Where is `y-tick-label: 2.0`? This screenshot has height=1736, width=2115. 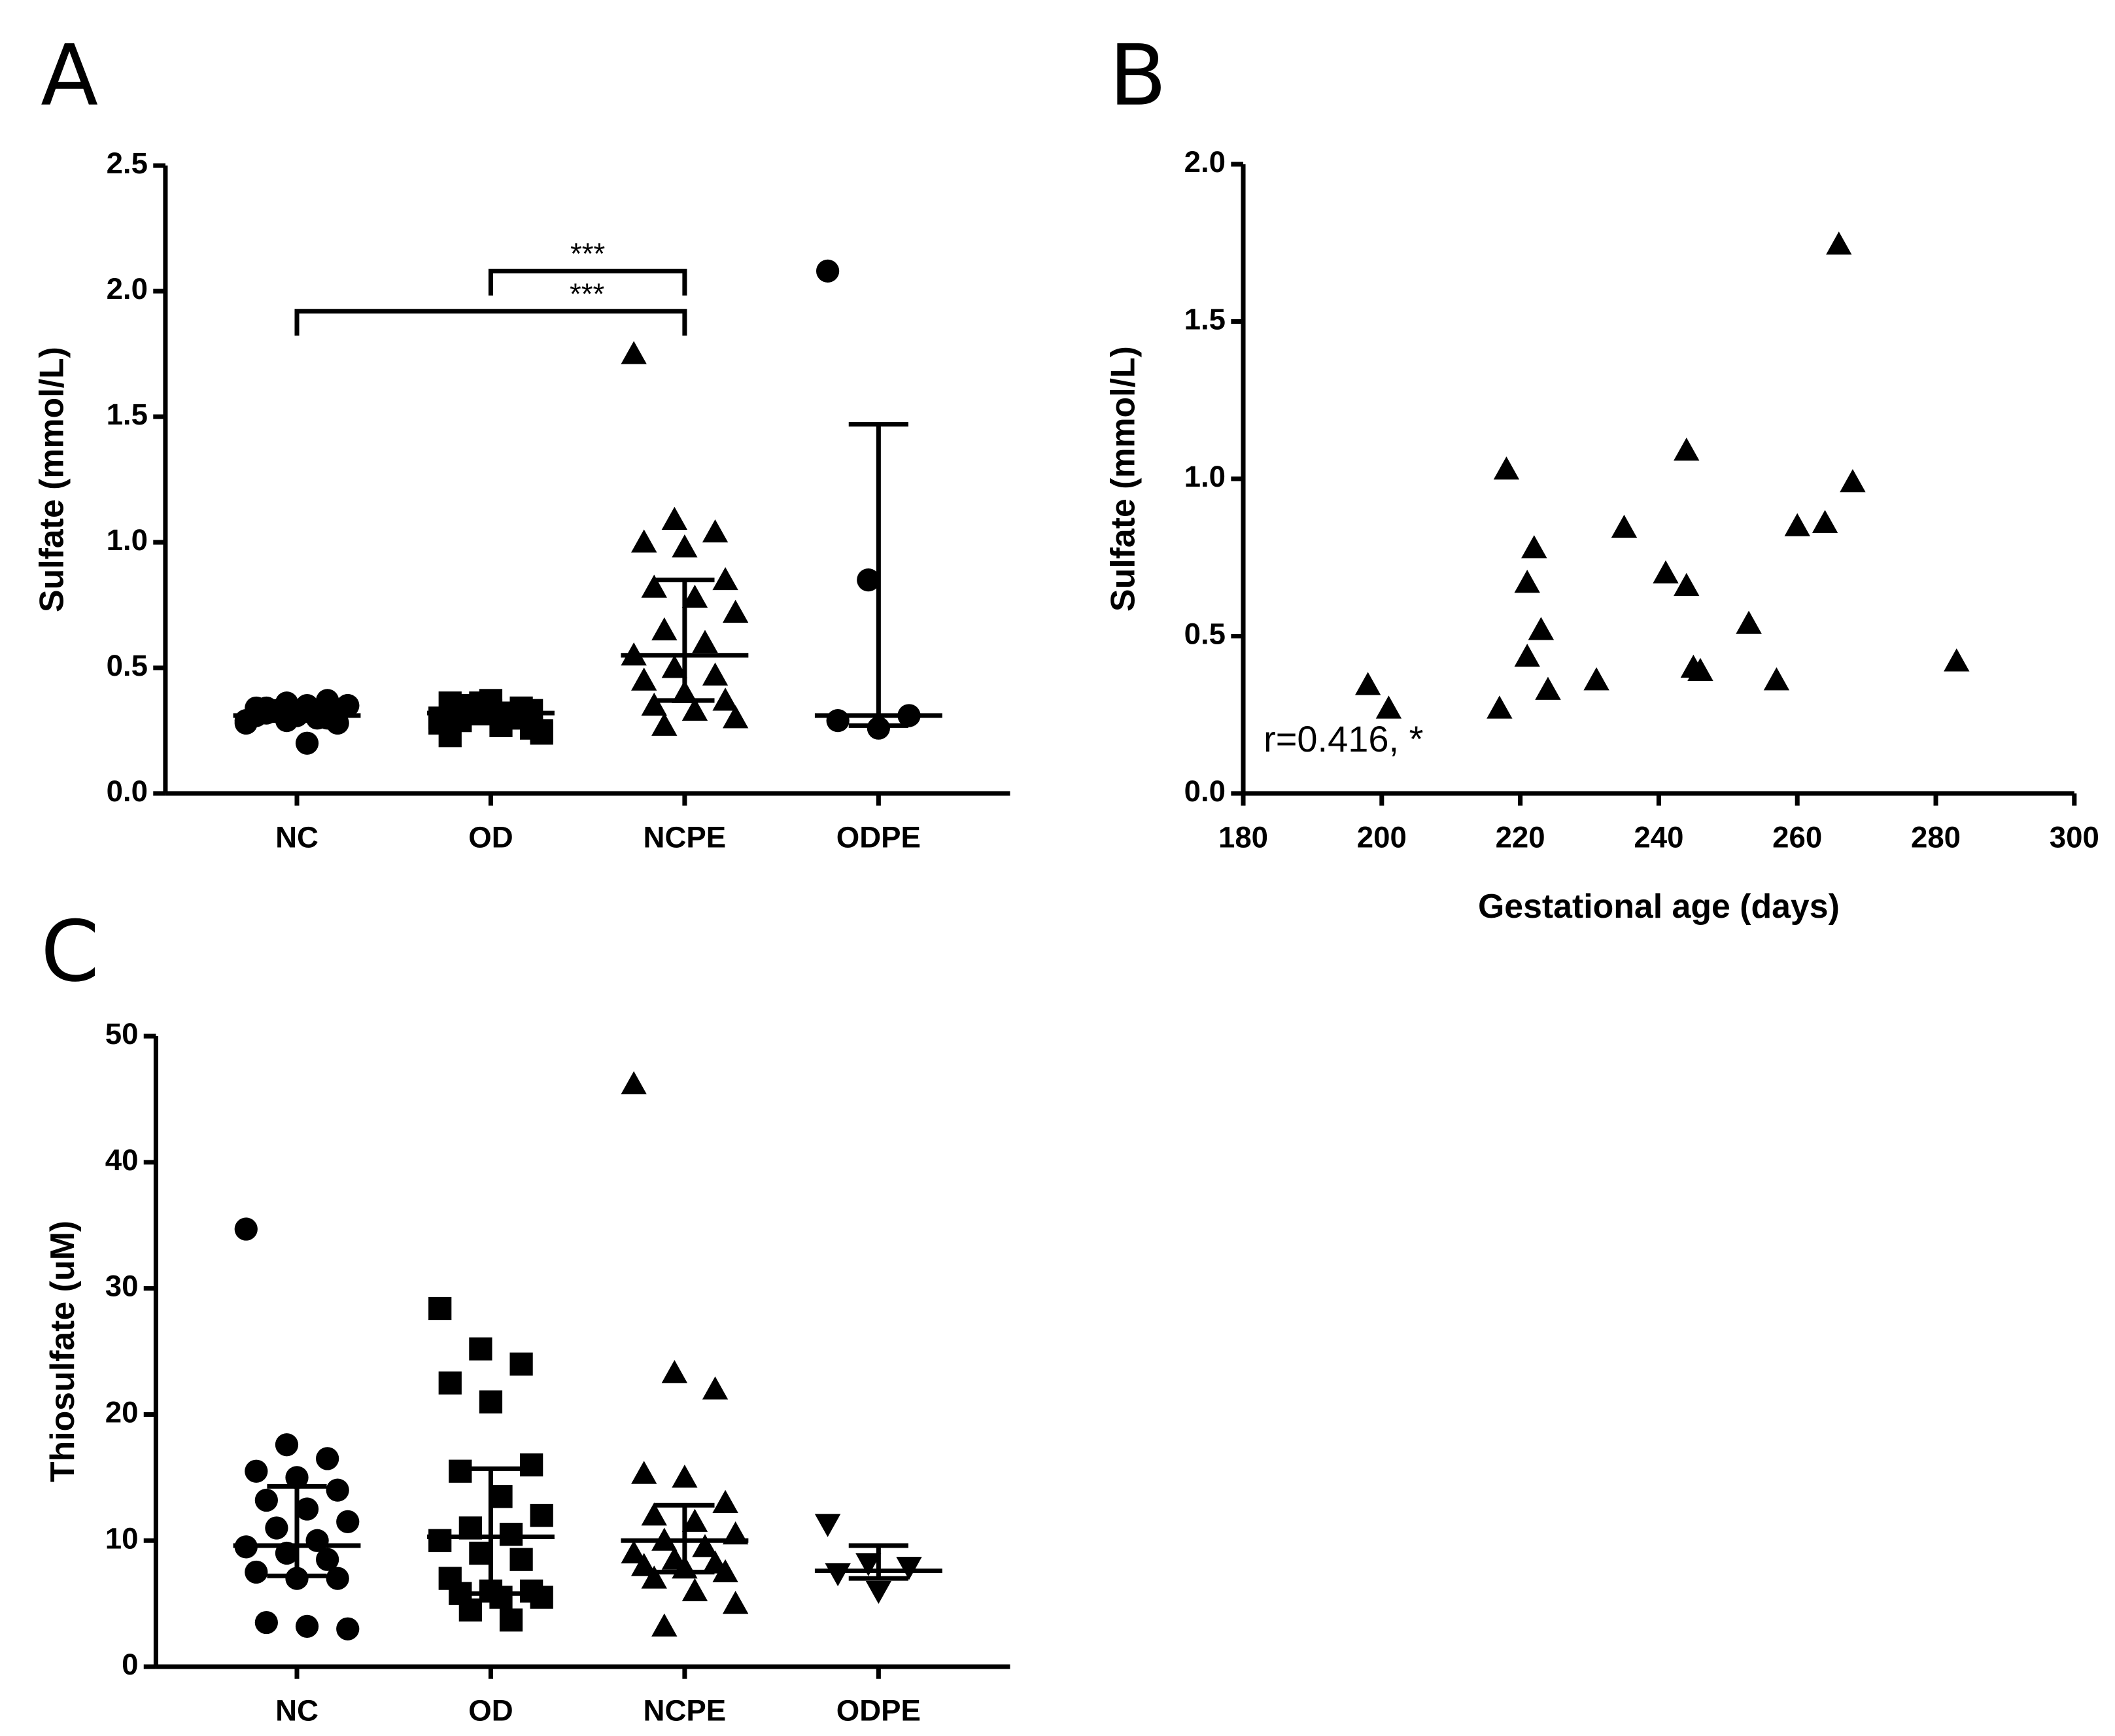 y-tick-label: 2.0 is located at coordinates (1205, 162).